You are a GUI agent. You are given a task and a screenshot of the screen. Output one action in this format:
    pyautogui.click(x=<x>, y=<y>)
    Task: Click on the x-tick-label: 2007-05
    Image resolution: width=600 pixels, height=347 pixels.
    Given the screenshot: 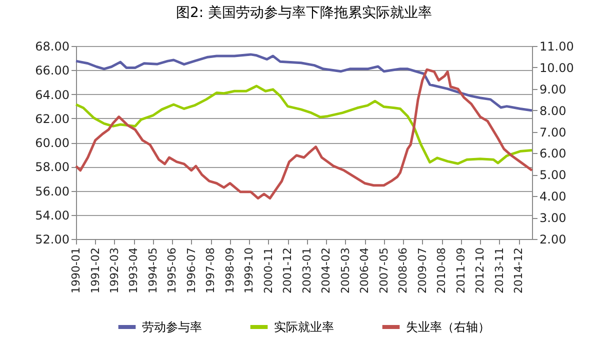 What is the action you would take?
    pyautogui.click(x=383, y=271)
    